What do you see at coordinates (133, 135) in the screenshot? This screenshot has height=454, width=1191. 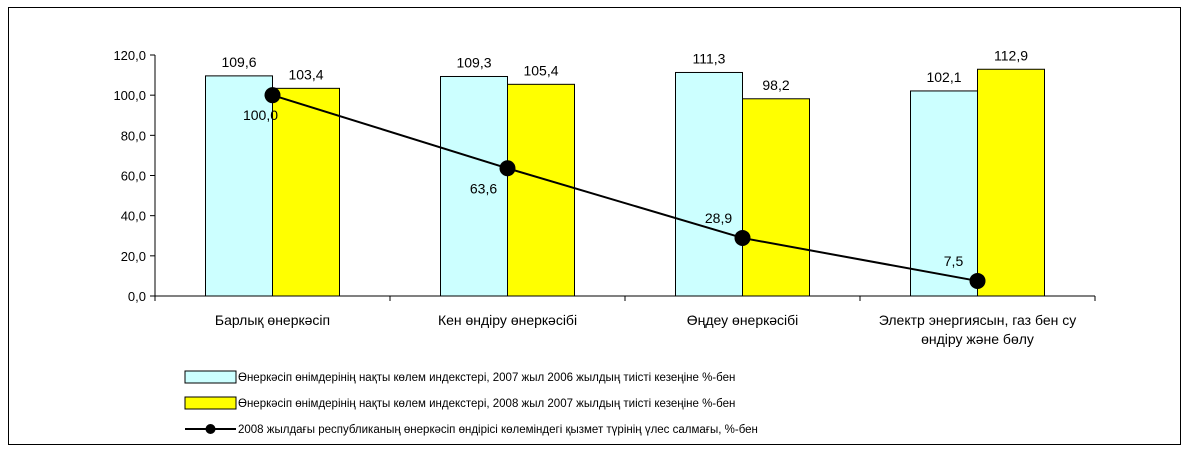 I see `y-tick-label: 80,0` at bounding box center [133, 135].